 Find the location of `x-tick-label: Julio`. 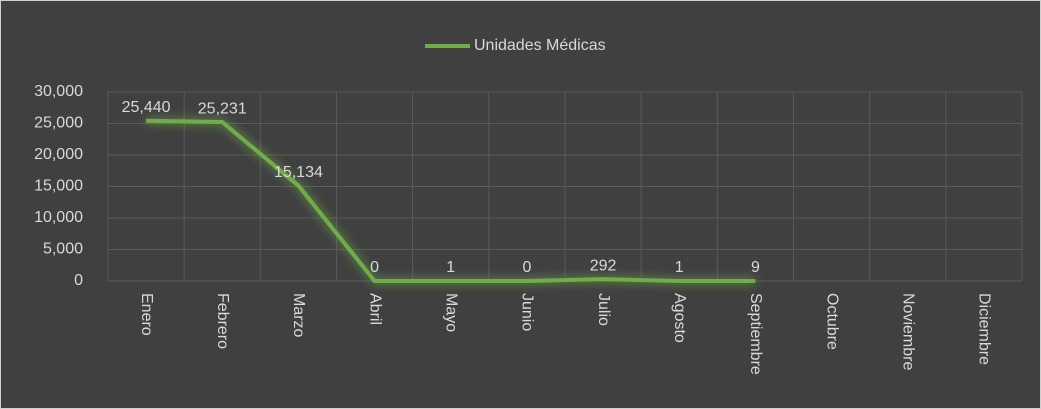

x-tick-label: Julio is located at coordinates (603, 309).